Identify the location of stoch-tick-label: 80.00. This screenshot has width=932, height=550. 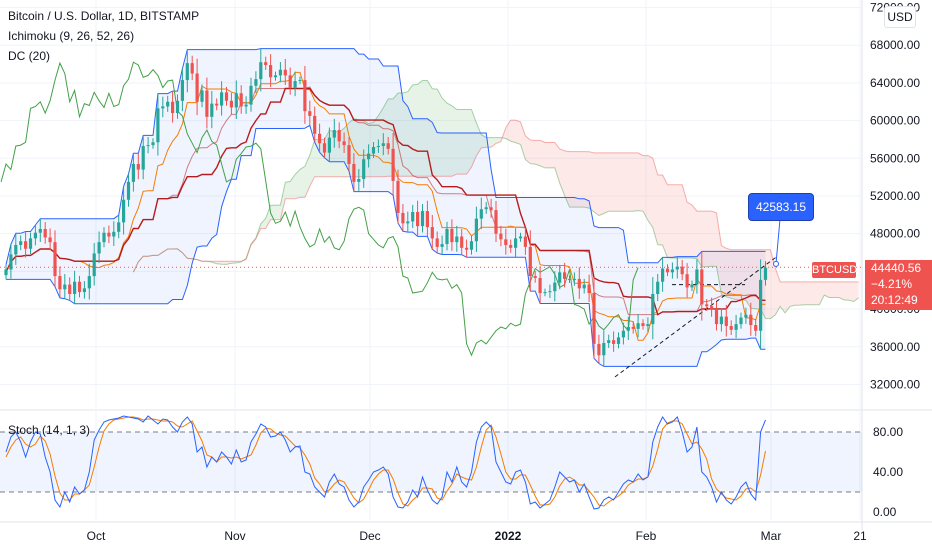
(888, 432).